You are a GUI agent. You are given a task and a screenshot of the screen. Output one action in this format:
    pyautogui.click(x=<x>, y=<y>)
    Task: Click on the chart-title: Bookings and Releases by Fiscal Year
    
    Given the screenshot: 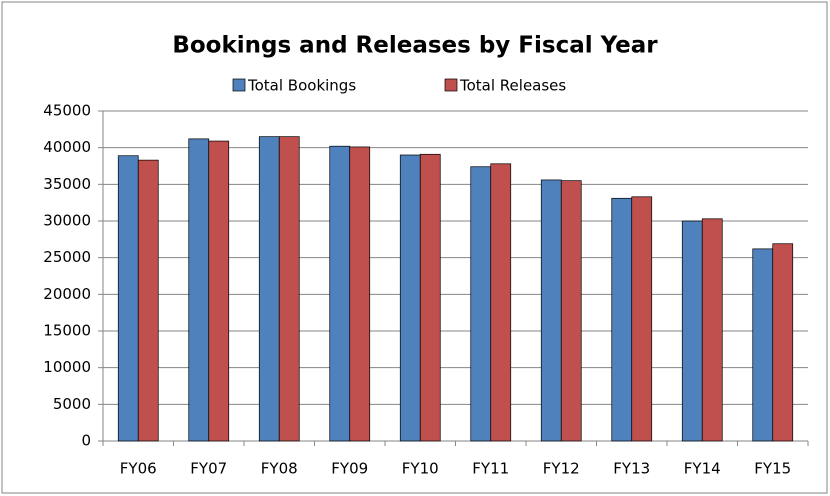 What is the action you would take?
    pyautogui.click(x=415, y=46)
    